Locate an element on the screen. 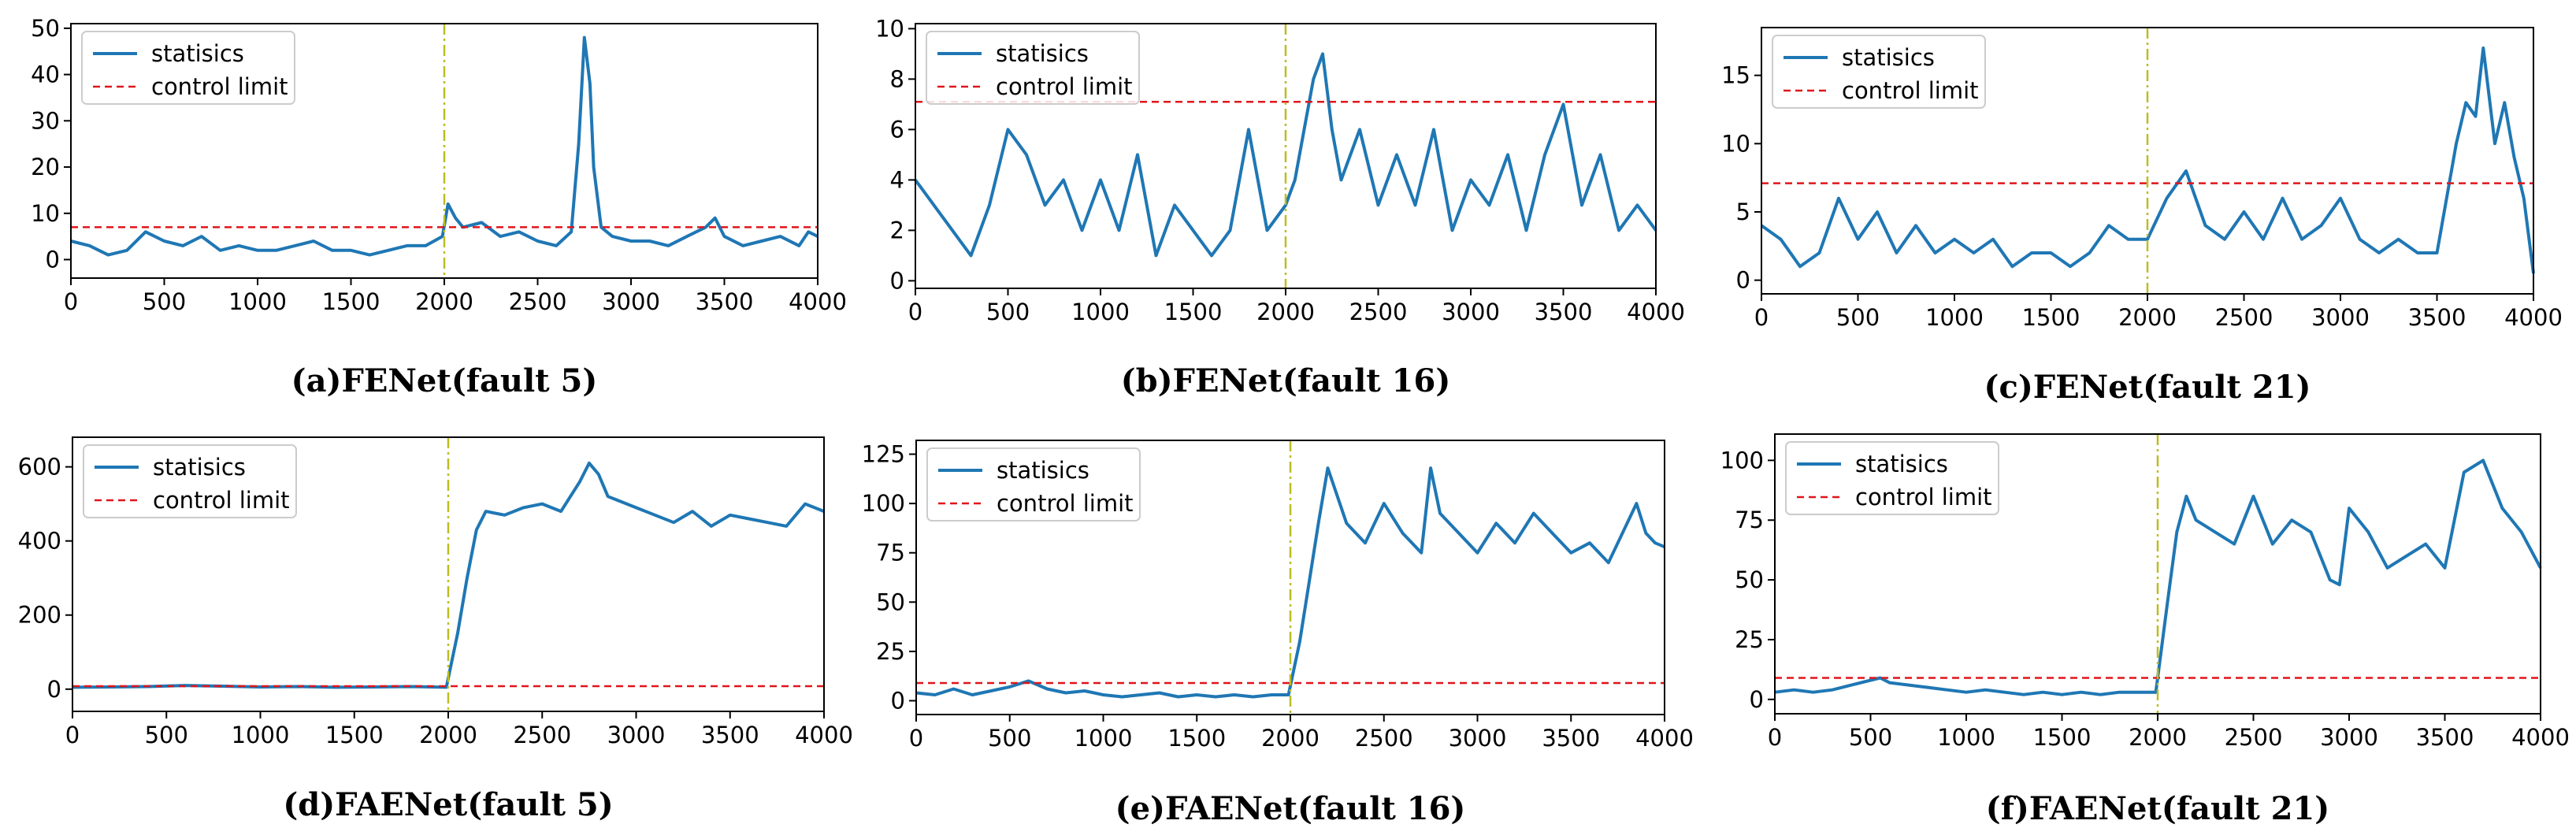 The width and height of the screenshot is (2576, 839). y-tick-label: 200 is located at coordinates (39, 615).